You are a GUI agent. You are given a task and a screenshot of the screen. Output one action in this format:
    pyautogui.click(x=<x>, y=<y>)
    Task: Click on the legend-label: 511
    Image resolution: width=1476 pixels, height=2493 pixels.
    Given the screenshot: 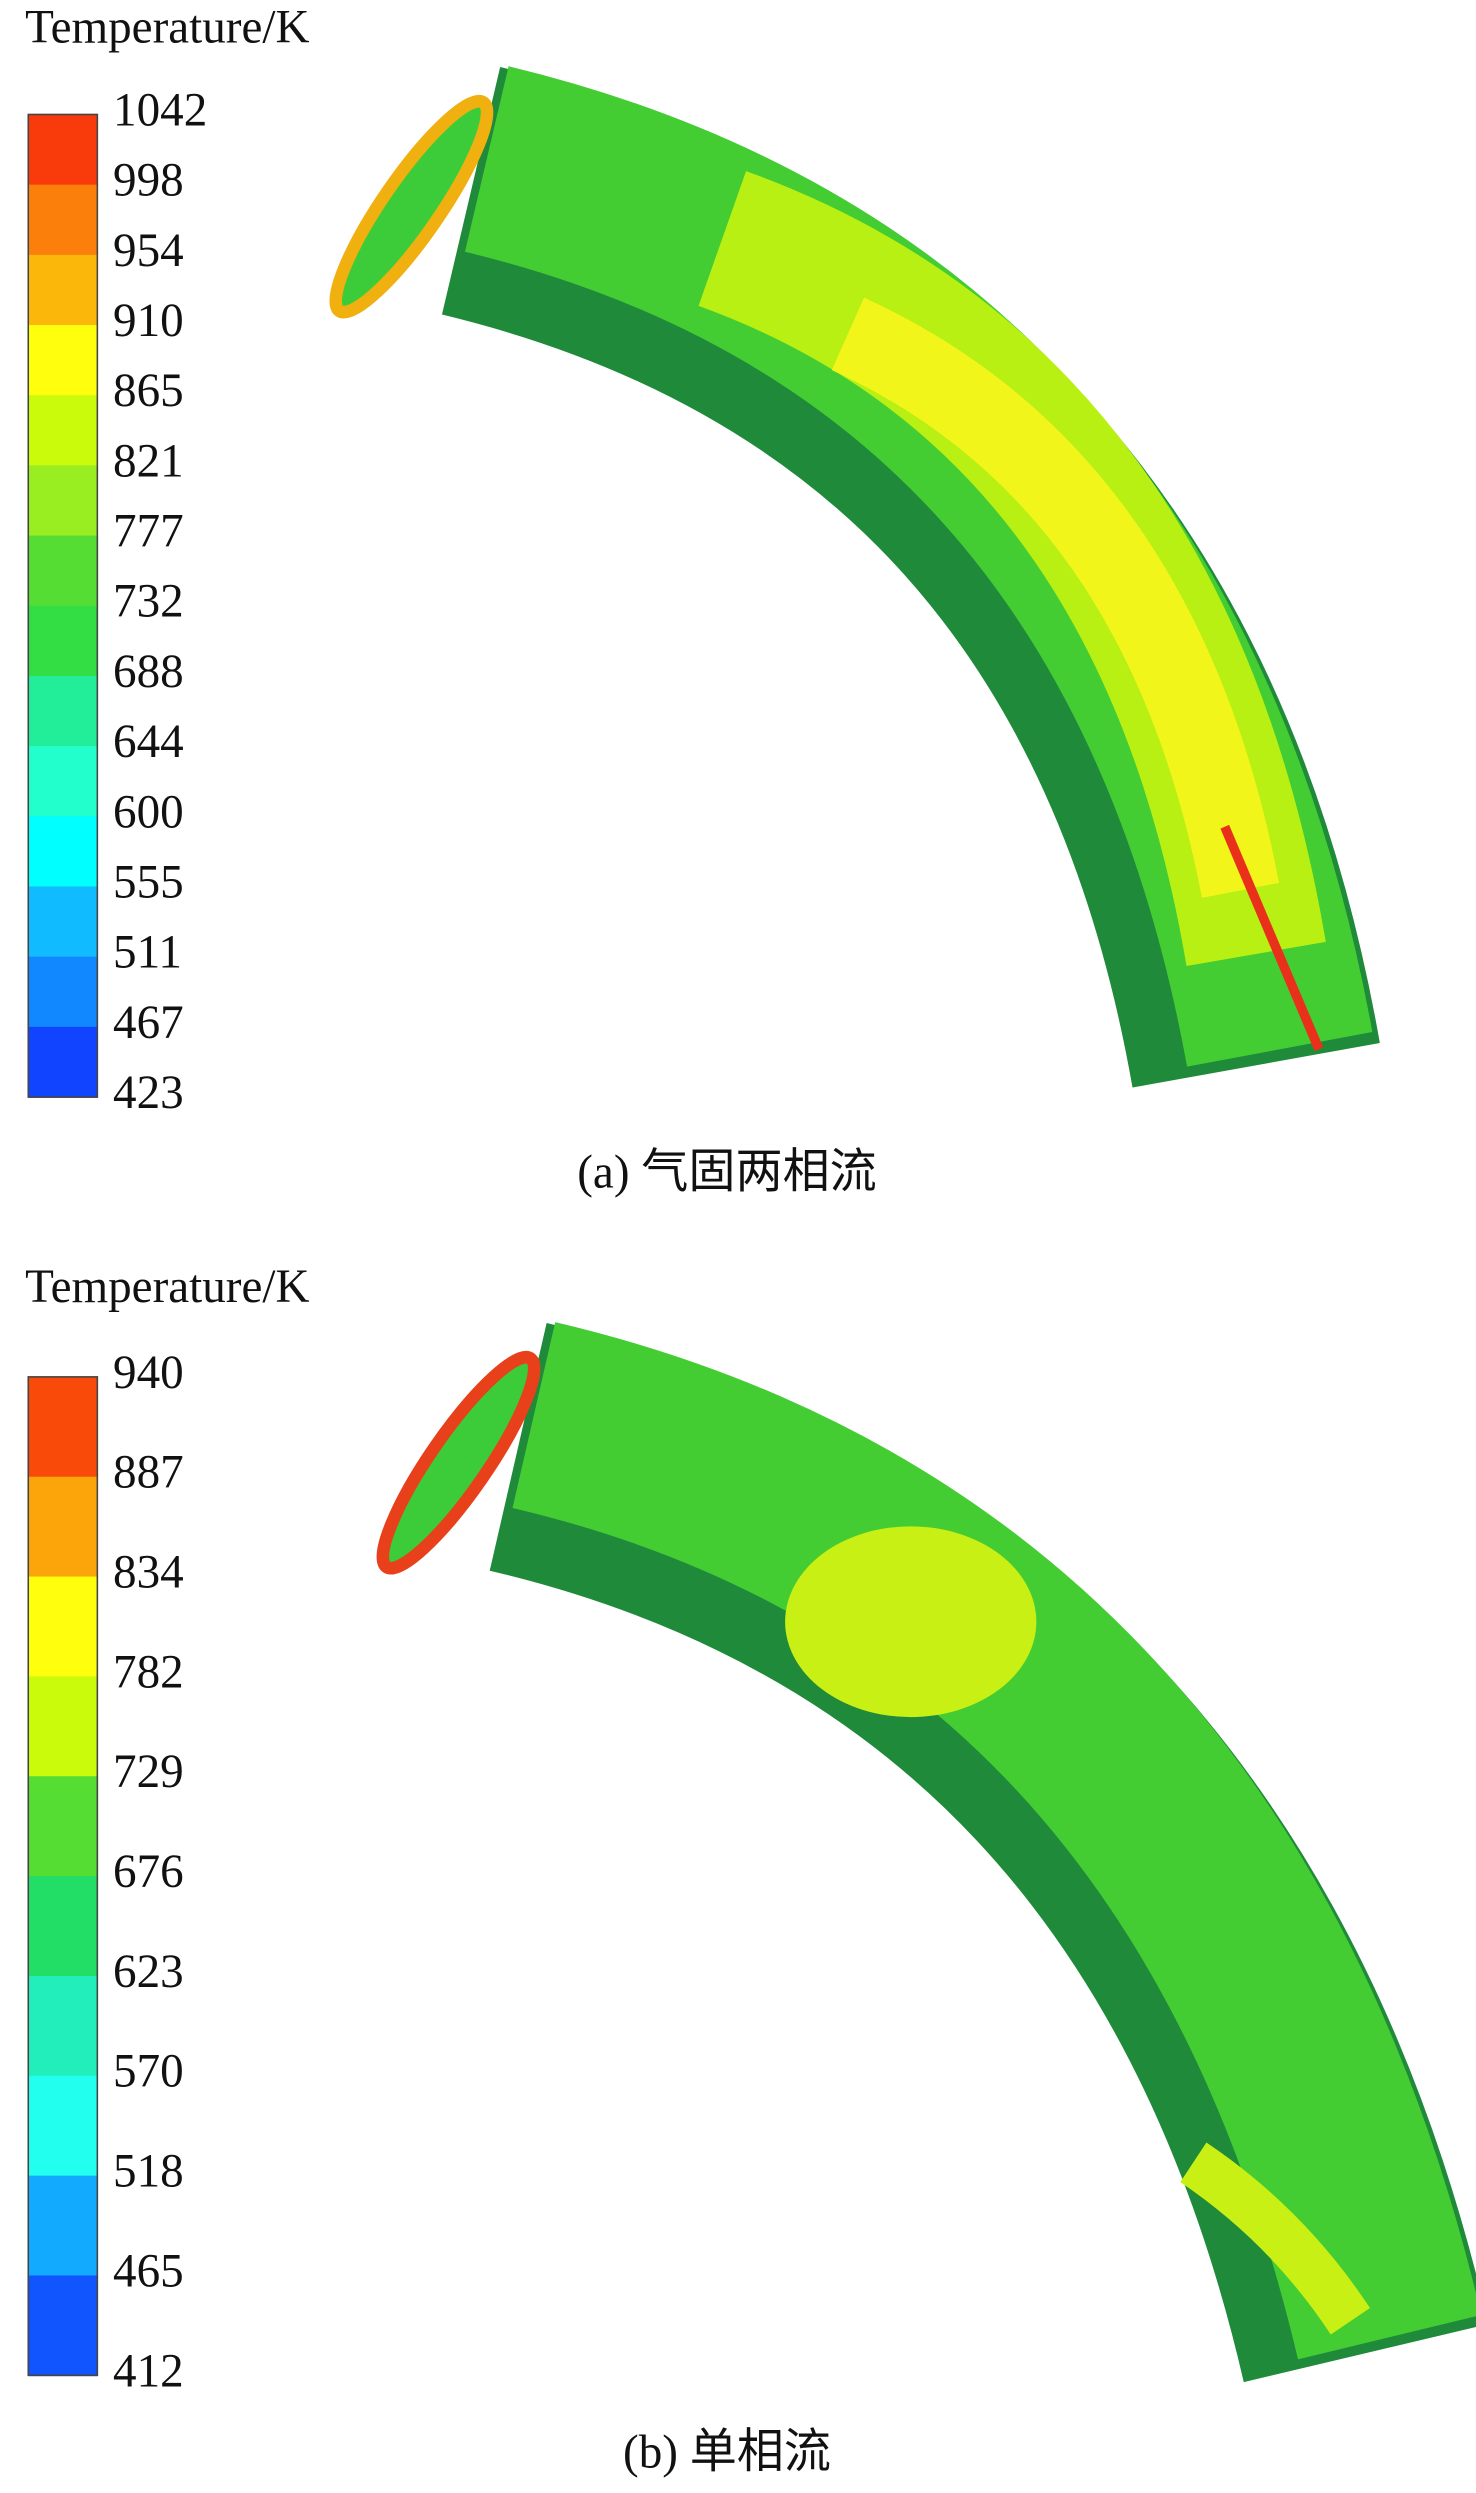 What is the action you would take?
    pyautogui.click(x=147, y=952)
    